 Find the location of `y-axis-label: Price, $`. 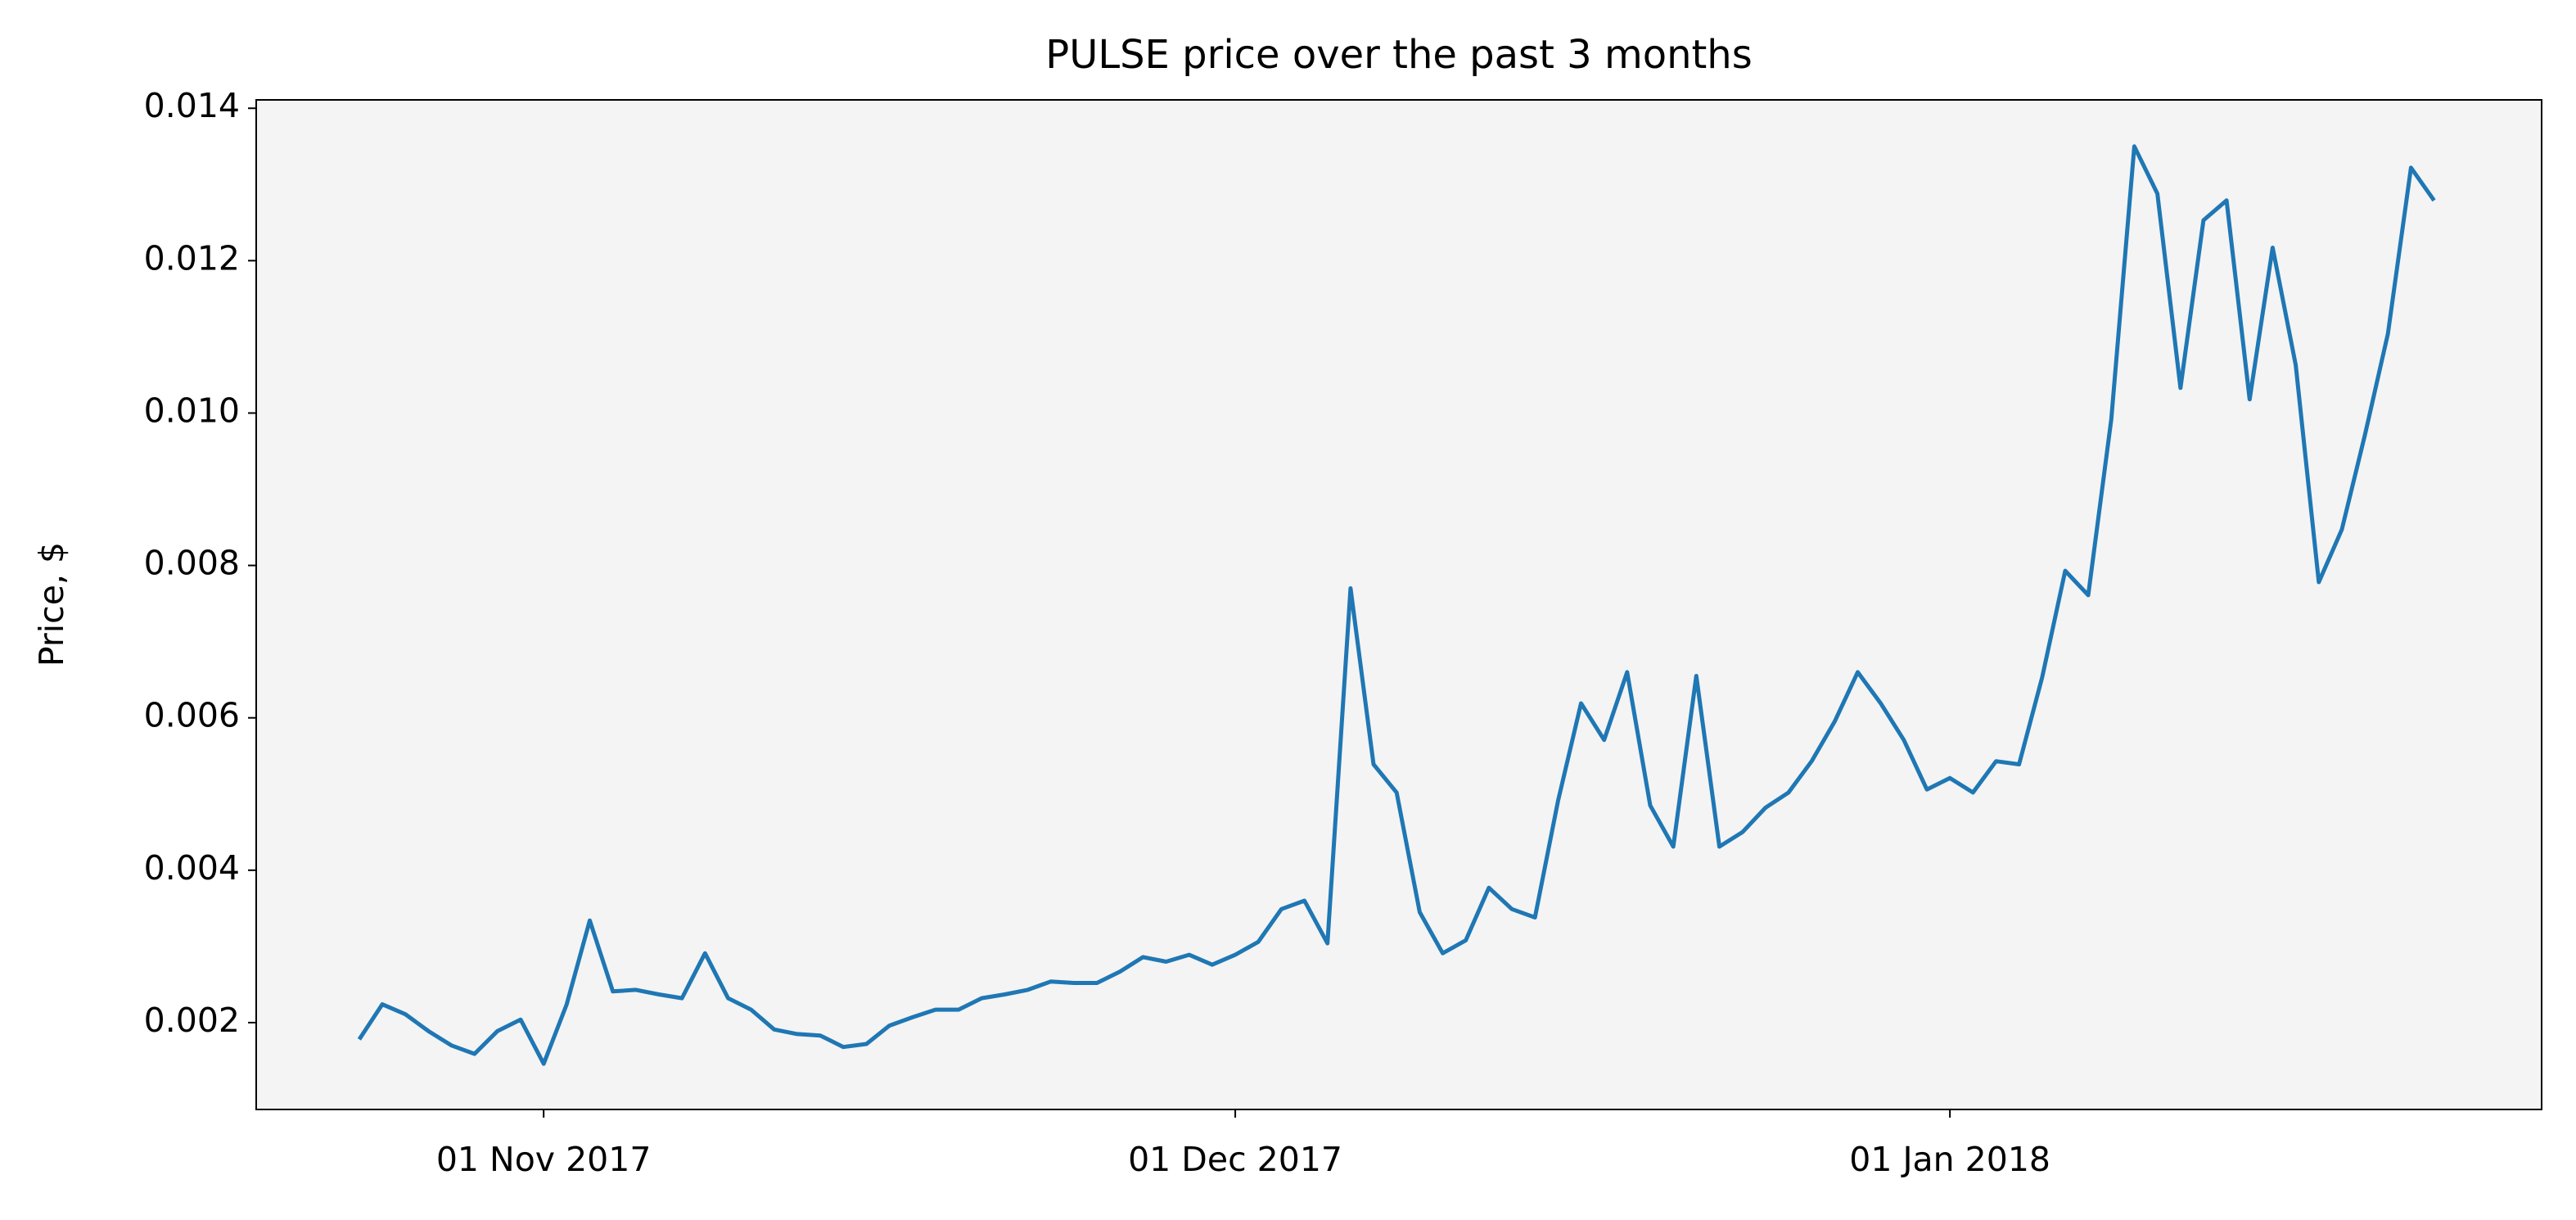

y-axis-label: Price, $ is located at coordinates (51, 604).